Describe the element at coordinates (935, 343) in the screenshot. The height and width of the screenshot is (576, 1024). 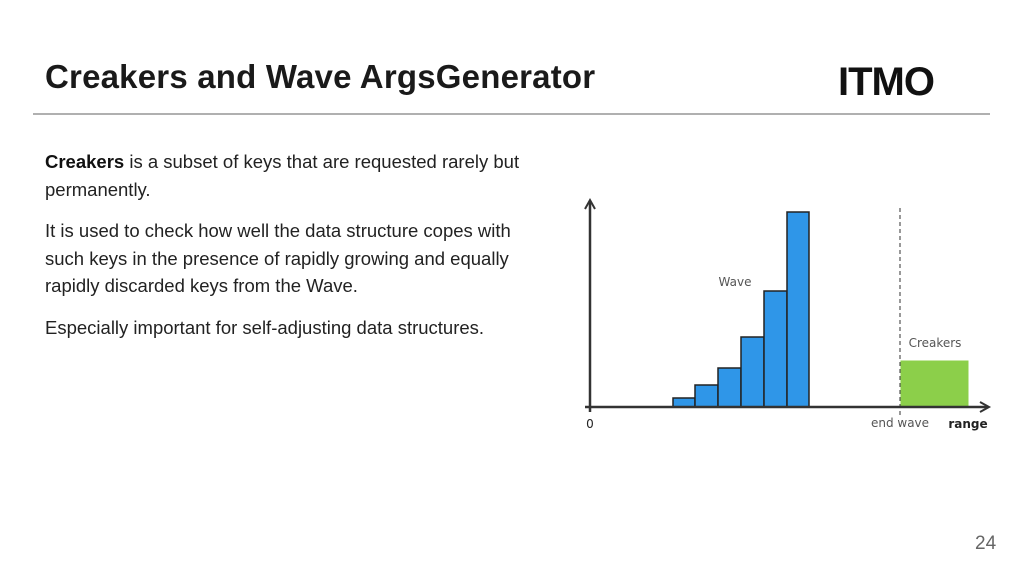
I see `creakers-label: Creakers` at that location.